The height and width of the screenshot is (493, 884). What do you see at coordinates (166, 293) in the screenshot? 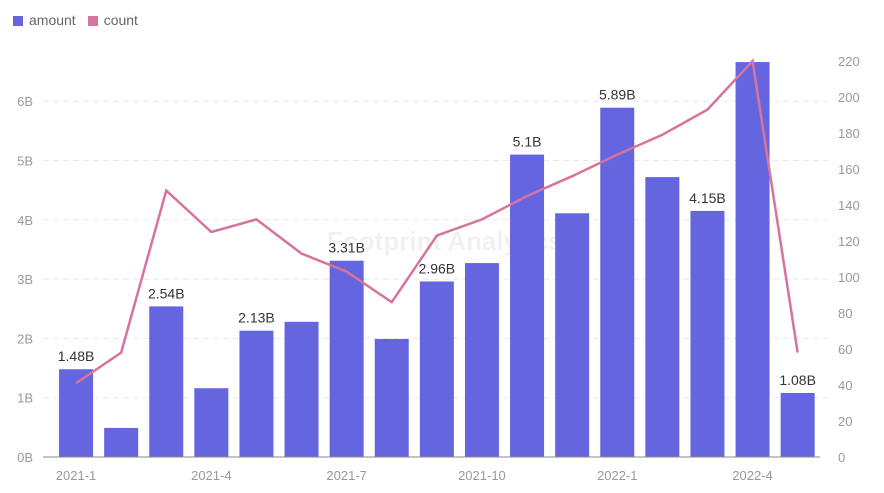
I see `data-label: 2.54B` at bounding box center [166, 293].